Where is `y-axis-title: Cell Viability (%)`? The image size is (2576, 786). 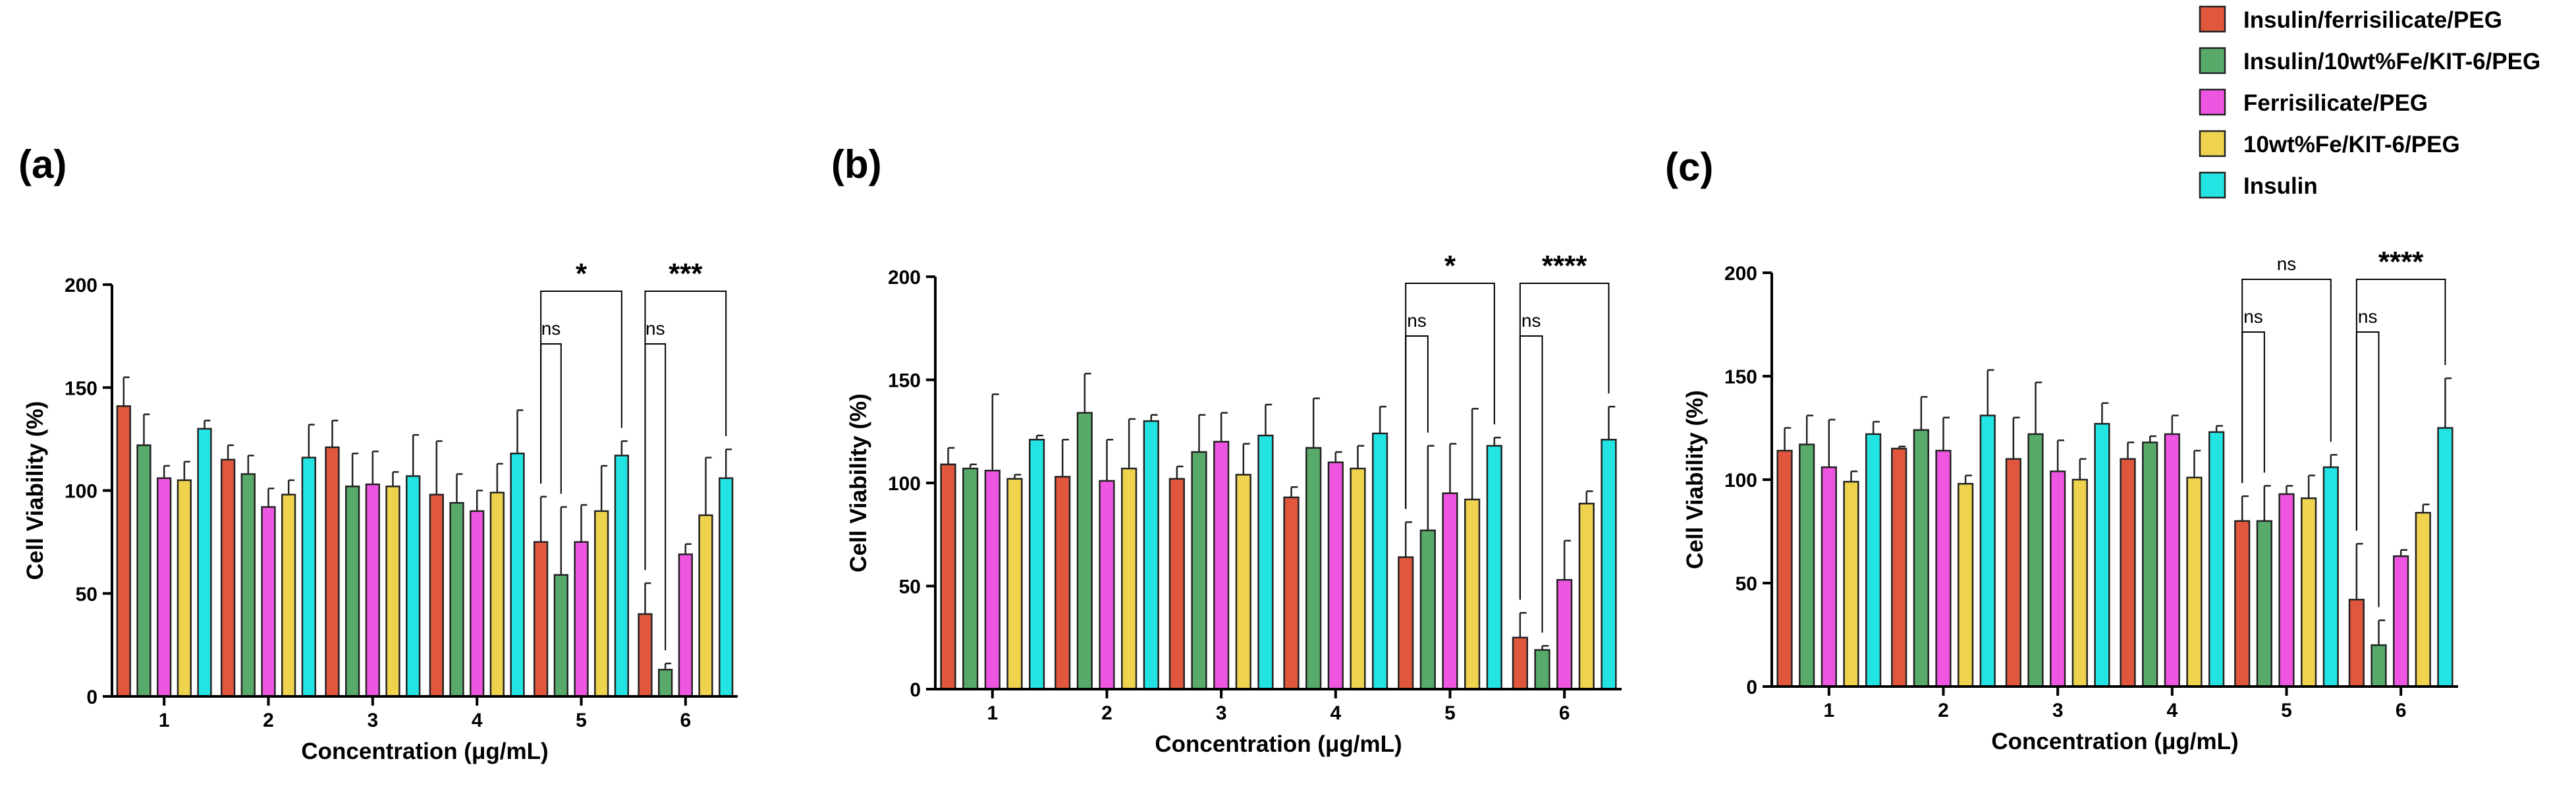 y-axis-title: Cell Viability (%) is located at coordinates (35, 491).